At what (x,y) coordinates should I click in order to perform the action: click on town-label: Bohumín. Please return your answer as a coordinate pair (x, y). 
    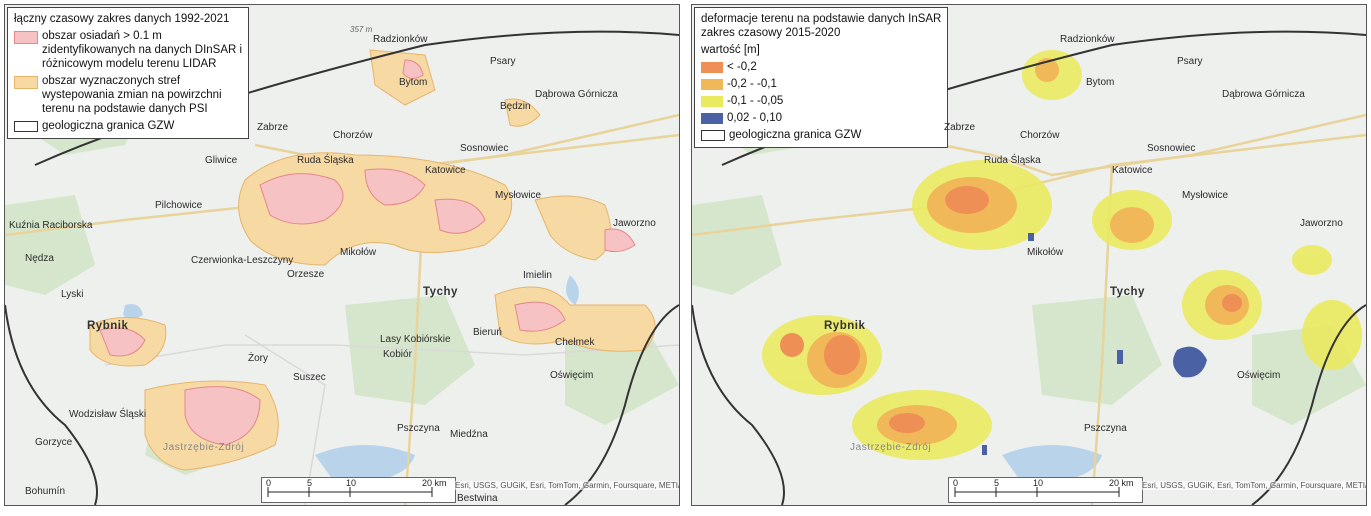
    Looking at the image, I should click on (45, 491).